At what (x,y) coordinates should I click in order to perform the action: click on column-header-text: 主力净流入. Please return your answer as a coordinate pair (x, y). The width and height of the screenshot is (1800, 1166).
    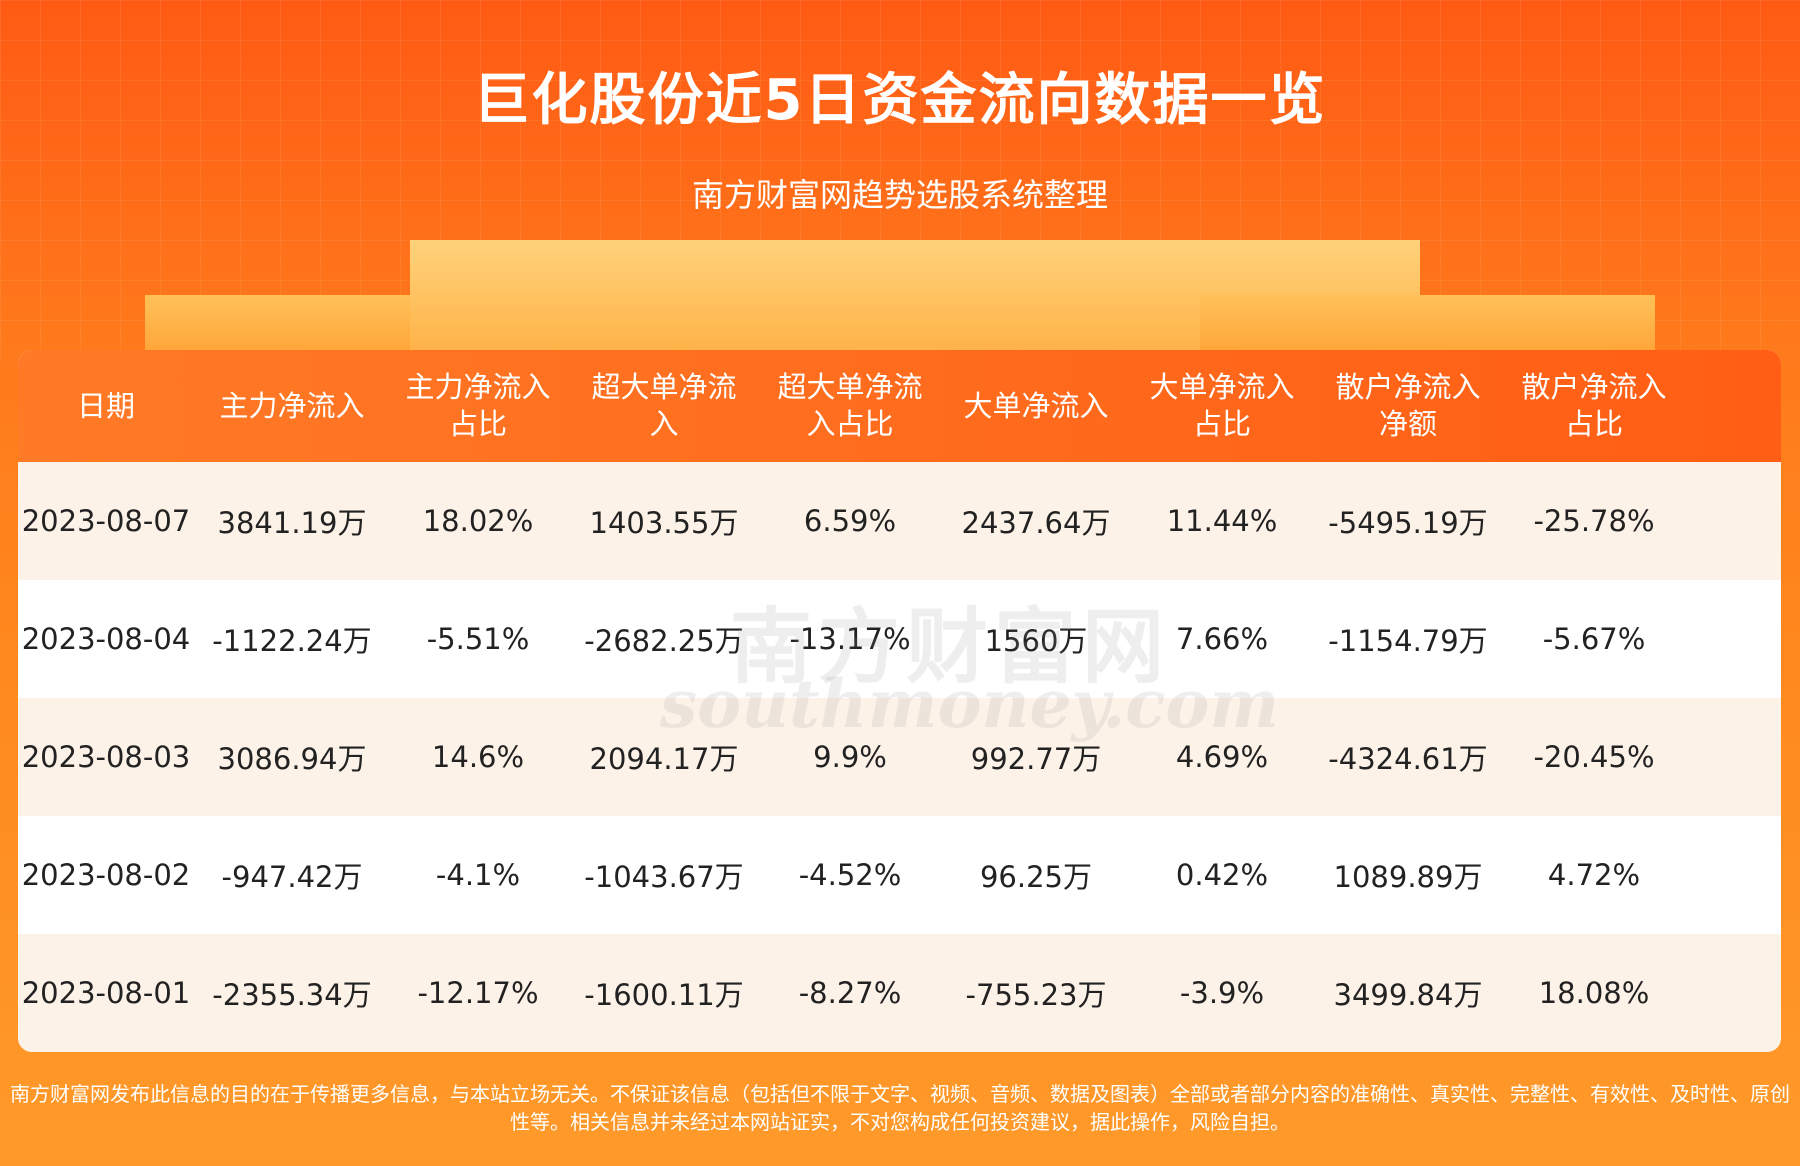
    Looking at the image, I should click on (292, 405).